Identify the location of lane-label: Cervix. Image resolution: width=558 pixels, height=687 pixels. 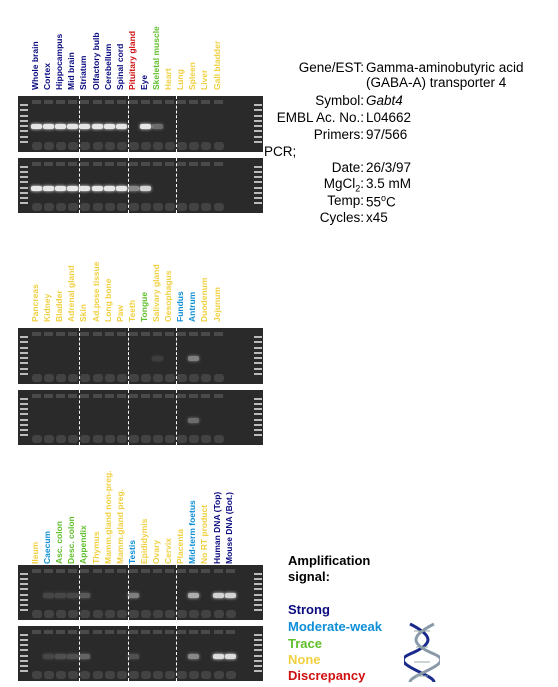
(168, 551).